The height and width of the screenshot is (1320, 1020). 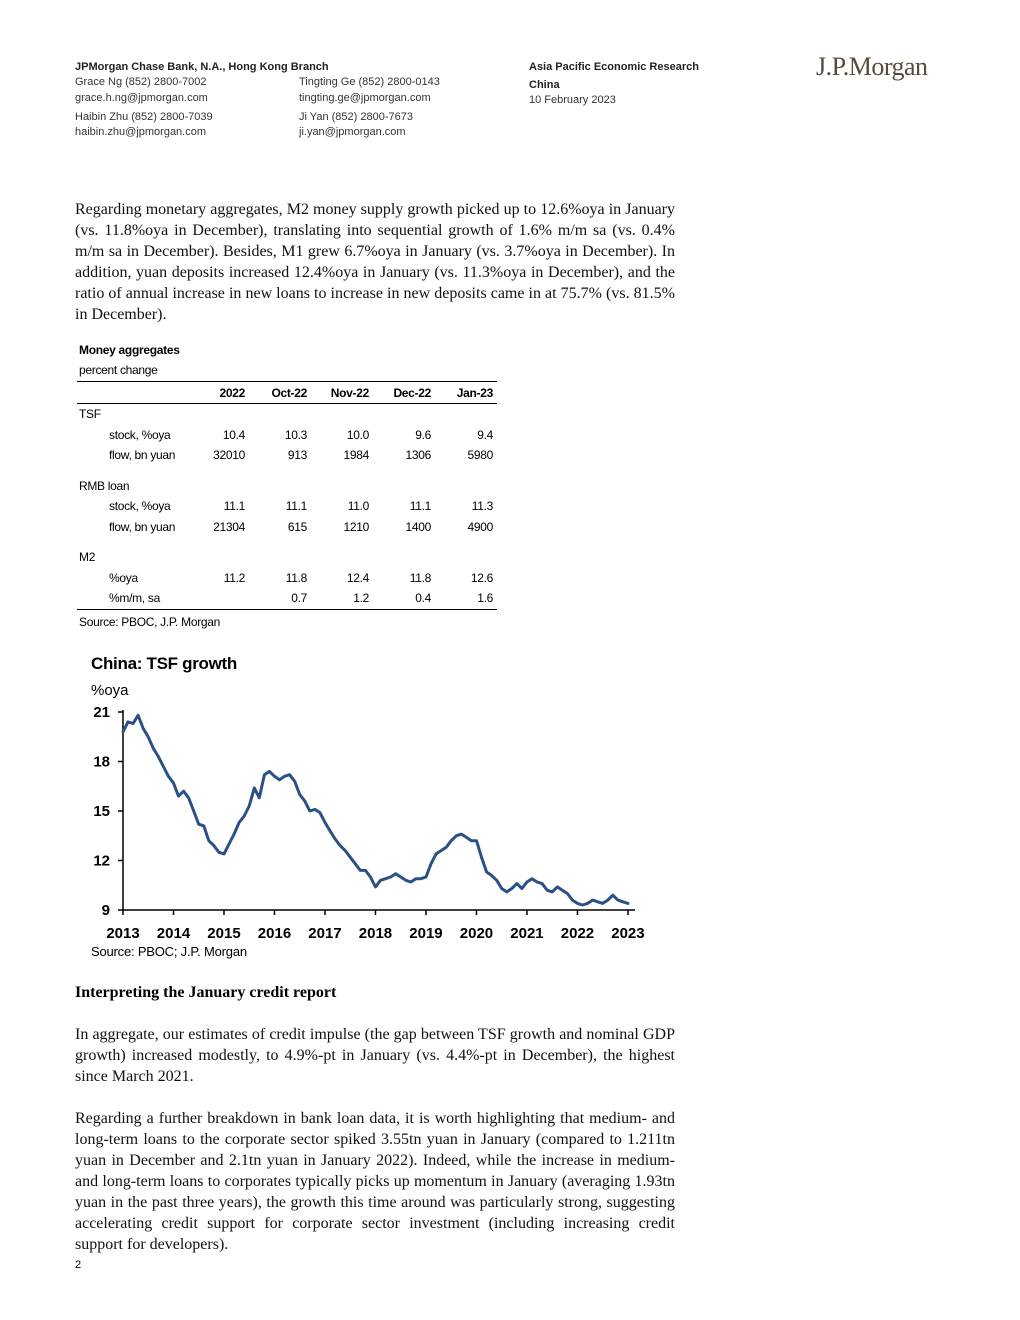 I want to click on table-group-row: RMB loan, so click(x=287, y=486).